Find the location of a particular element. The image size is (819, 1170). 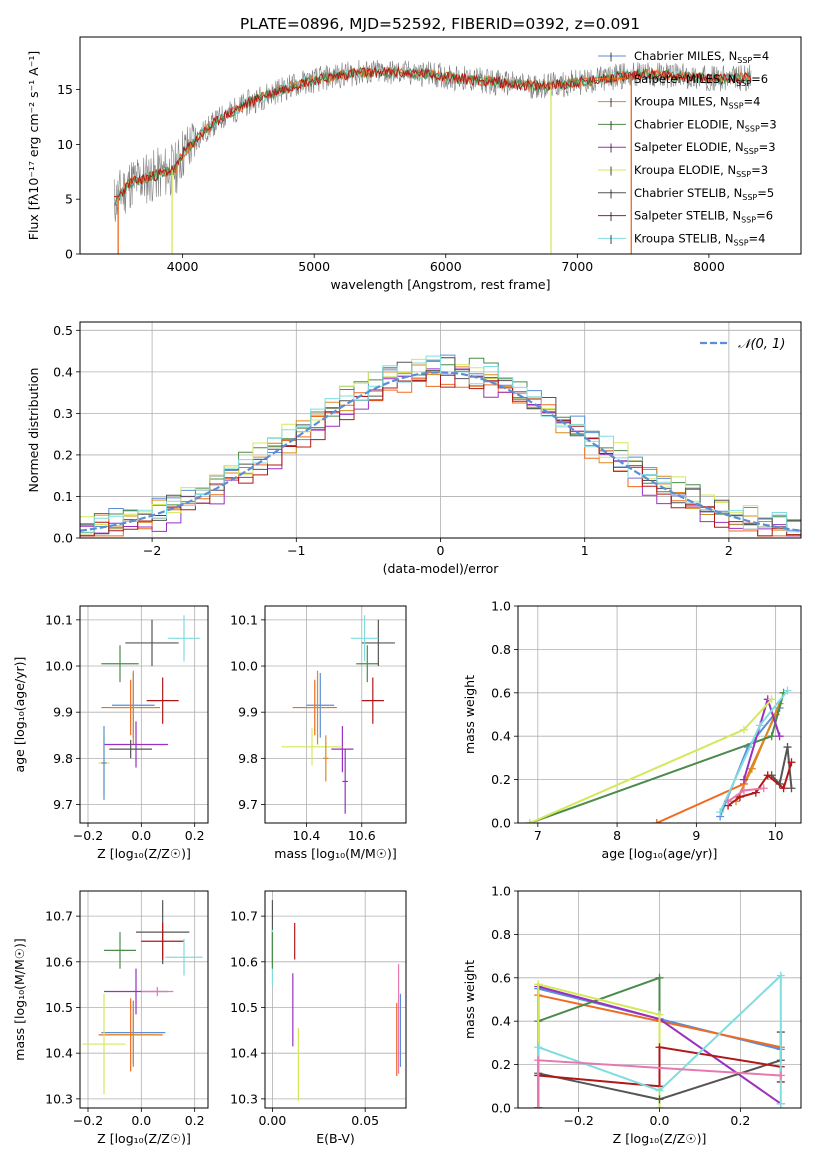

y-axis-label: Flux [fλ10⁻¹⁷ erg cm⁻² s⁻¹ A⁻¹] is located at coordinates (33, 145).